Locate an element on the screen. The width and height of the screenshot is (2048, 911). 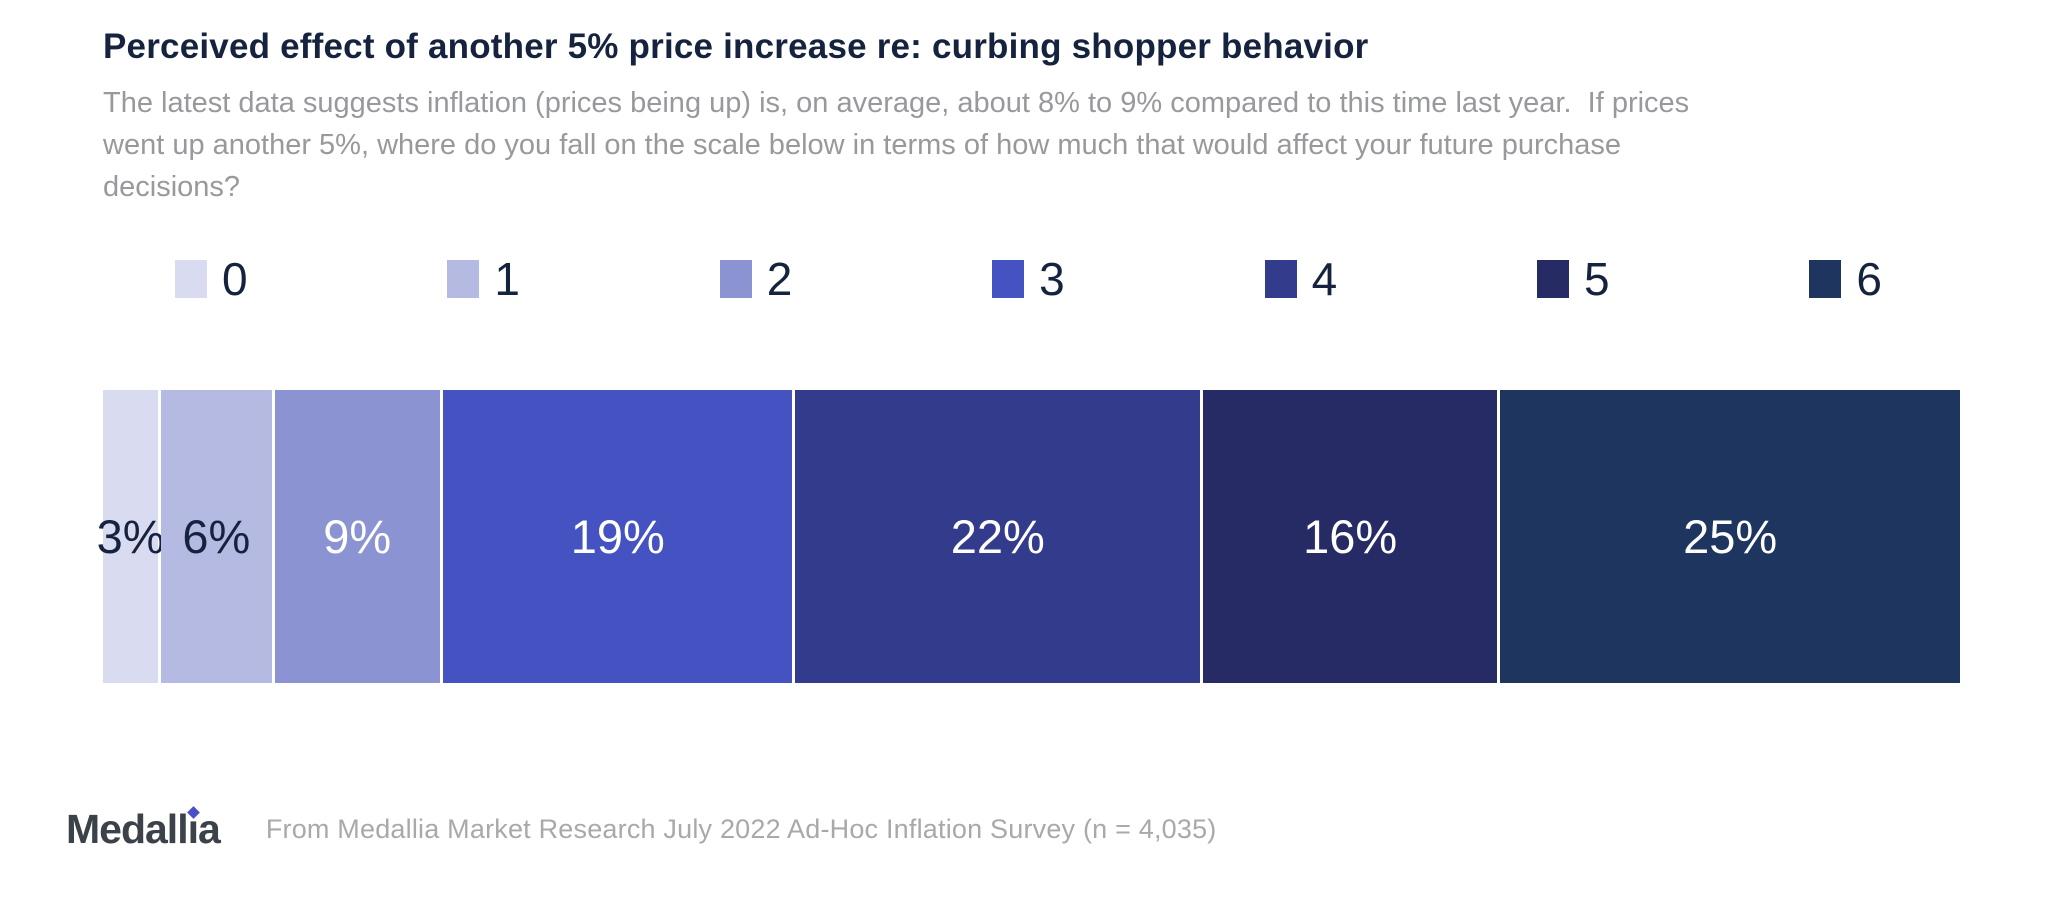
logo-text-right: a is located at coordinates (209, 829).